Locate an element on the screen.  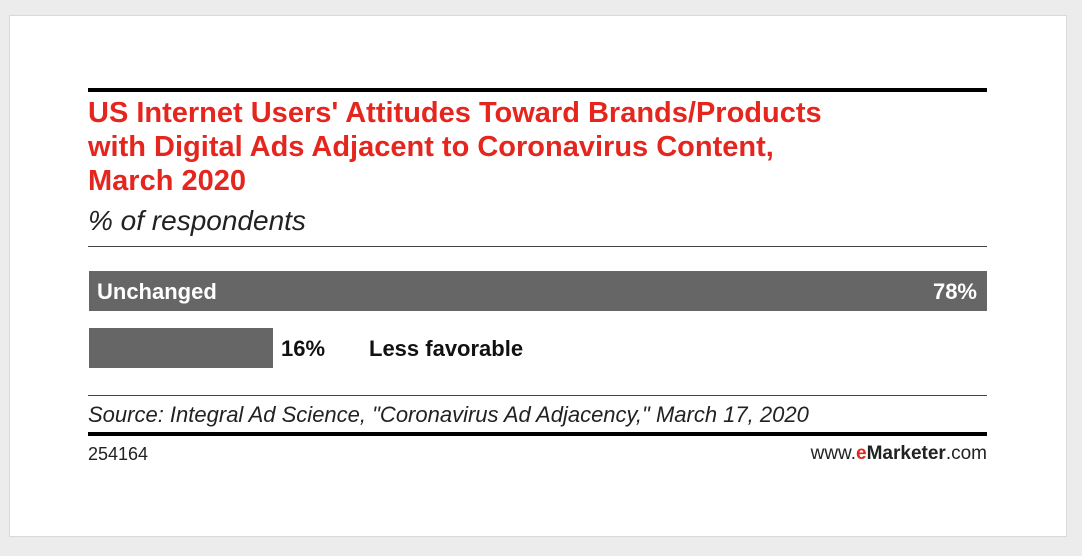
bar-unchanged is located at coordinates (538, 291).